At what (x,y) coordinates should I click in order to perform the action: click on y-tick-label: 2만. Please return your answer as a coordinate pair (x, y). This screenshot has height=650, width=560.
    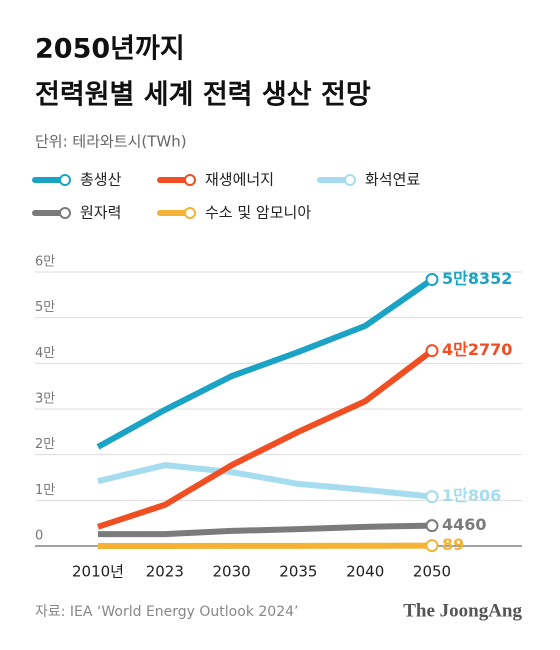
    Looking at the image, I should click on (45, 444).